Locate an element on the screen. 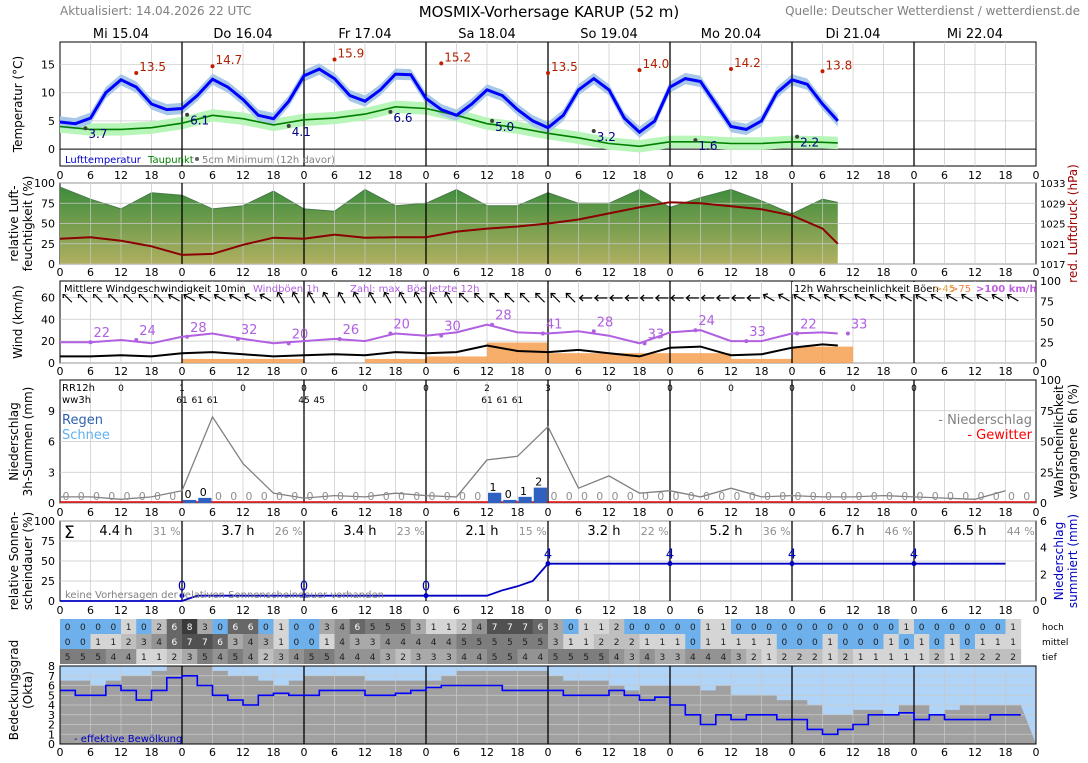  temperature-hour-tick: 18 is located at coordinates (762, 175).